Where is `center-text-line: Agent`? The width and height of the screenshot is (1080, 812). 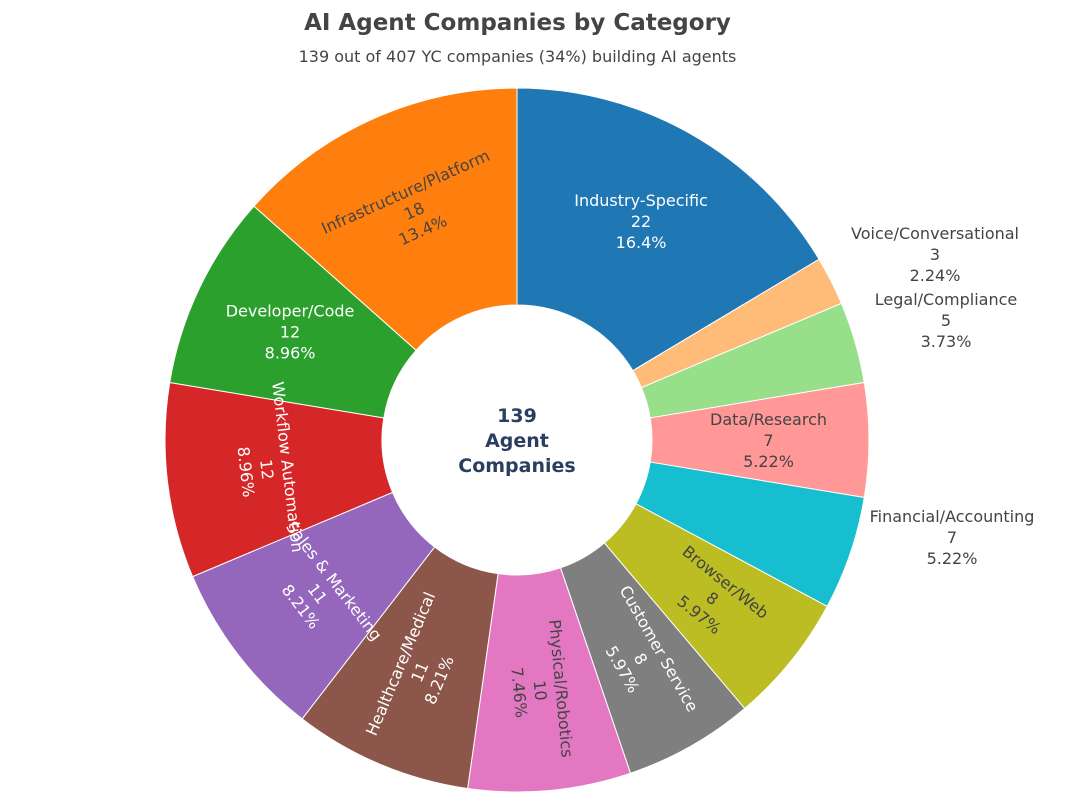 center-text-line: Agent is located at coordinates (517, 441).